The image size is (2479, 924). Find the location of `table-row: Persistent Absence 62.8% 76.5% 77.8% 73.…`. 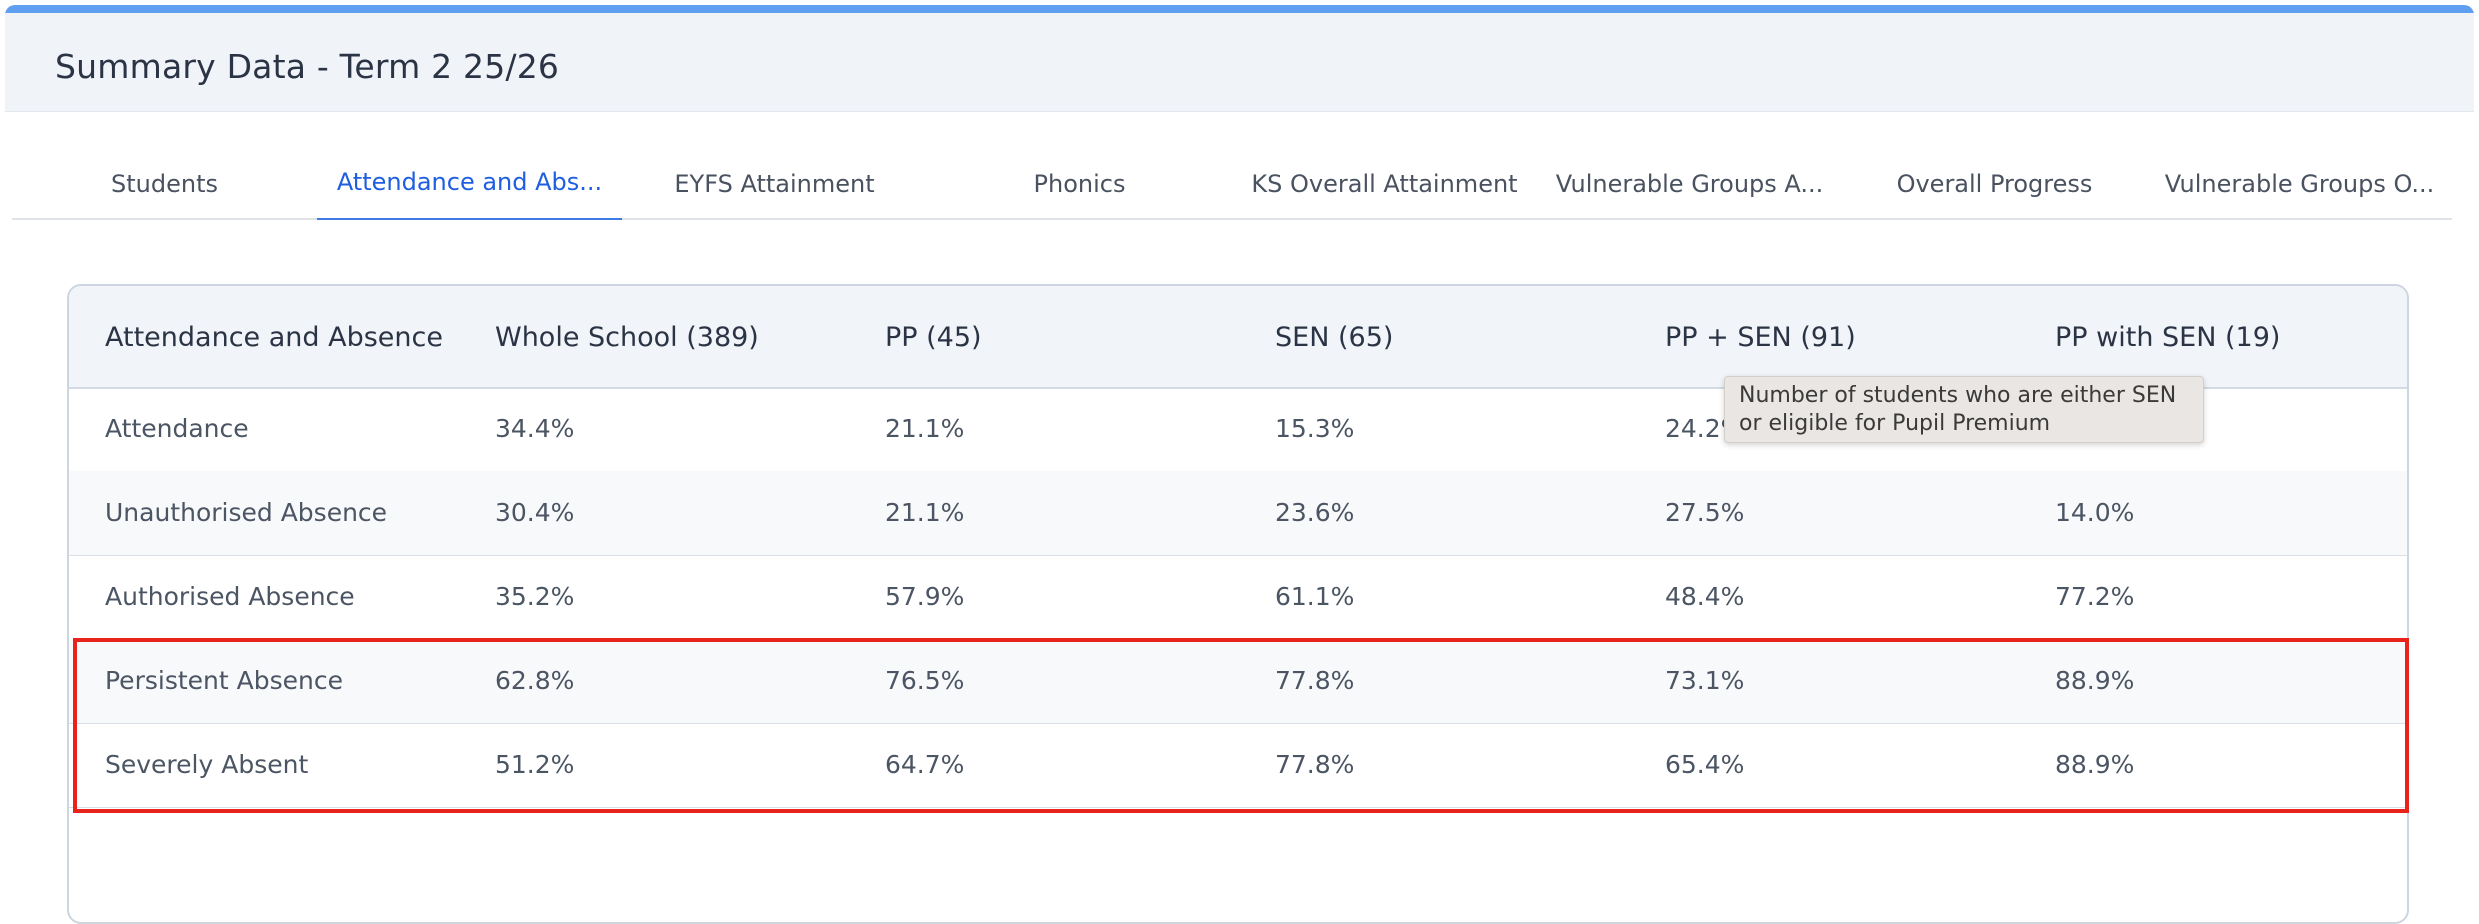

table-row: Persistent Absence 62.8% 76.5% 77.8% 73.… is located at coordinates (1238, 681).